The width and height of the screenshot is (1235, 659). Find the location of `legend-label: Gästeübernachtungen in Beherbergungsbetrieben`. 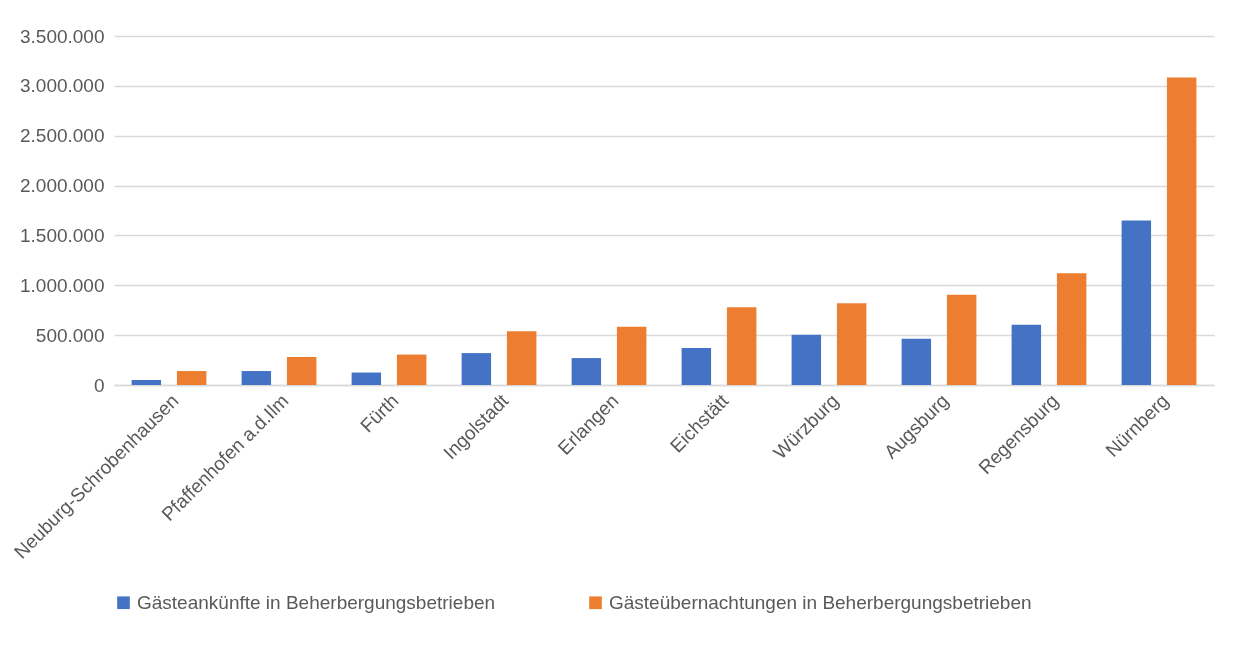

legend-label: Gästeübernachtungen in Beherbergungsbetrieben is located at coordinates (820, 602).